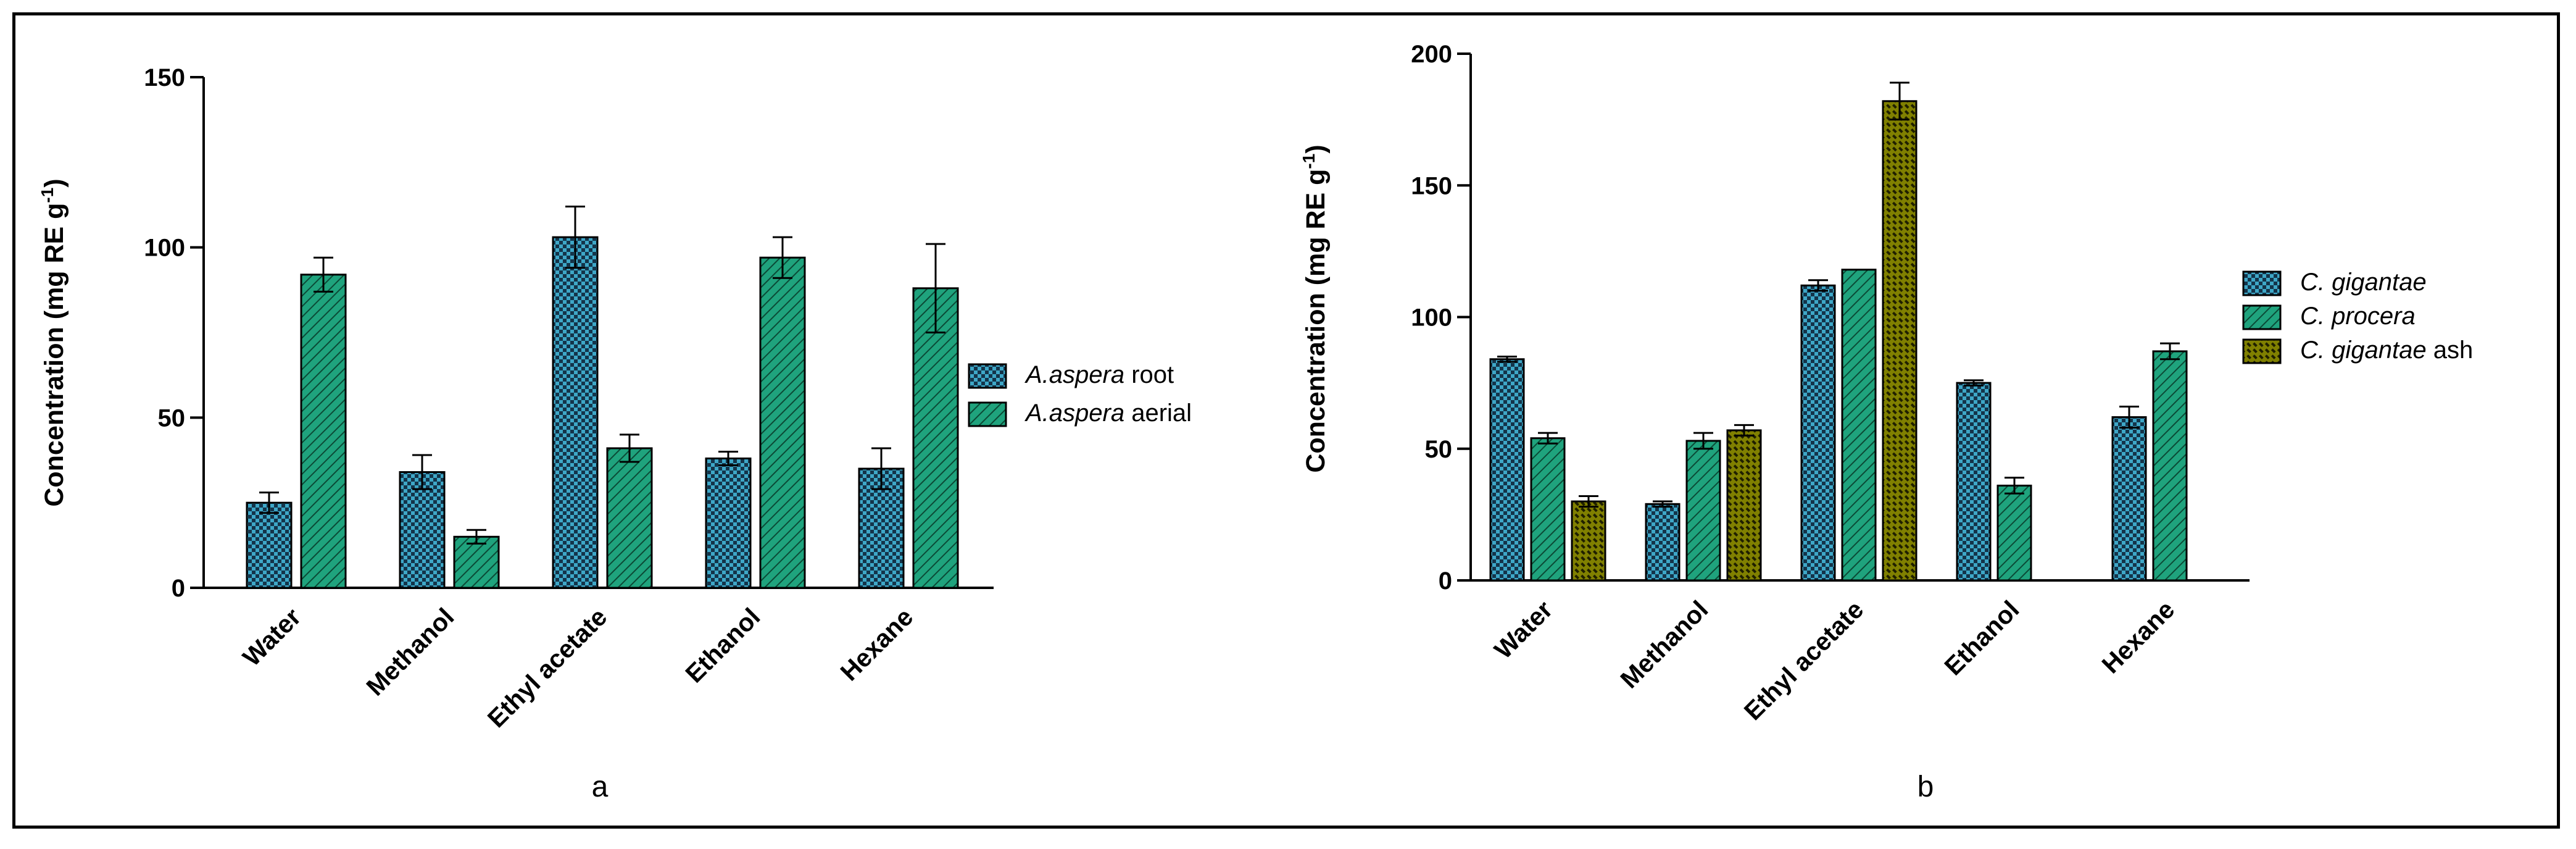 The image size is (2576, 849). Describe the element at coordinates (178, 588) in the screenshot. I see `chart-a-y-tick-label: 0` at that location.